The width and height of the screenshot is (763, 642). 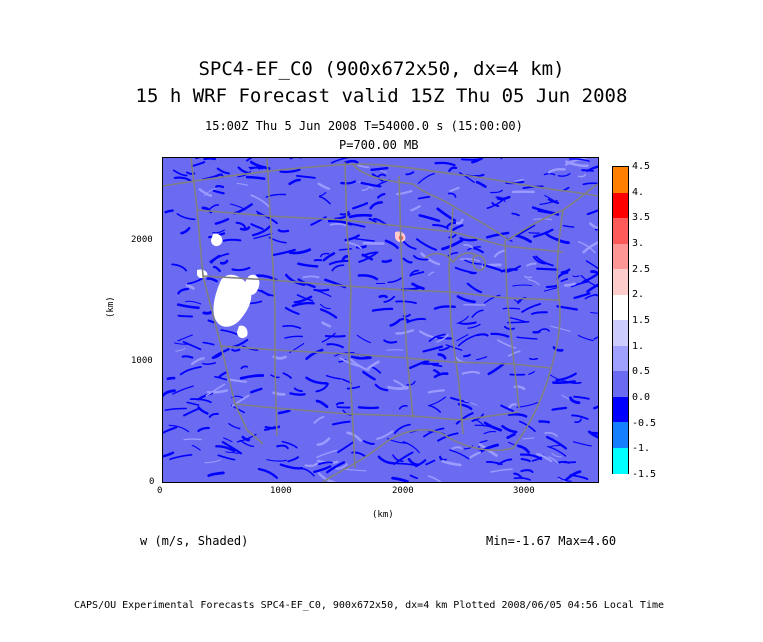 What do you see at coordinates (383, 515) in the screenshot?
I see `x-axis-label: (km)` at bounding box center [383, 515].